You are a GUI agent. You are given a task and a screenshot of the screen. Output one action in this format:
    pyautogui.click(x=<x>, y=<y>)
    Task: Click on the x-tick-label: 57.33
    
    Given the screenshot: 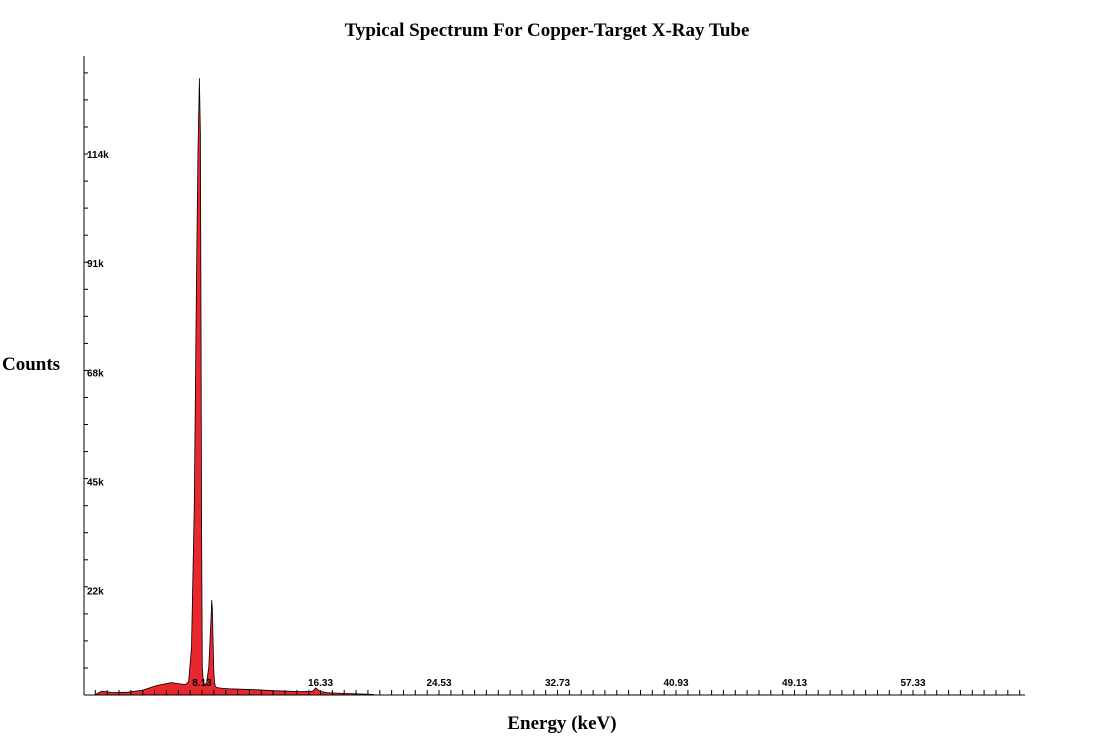 What is the action you would take?
    pyautogui.click(x=912, y=683)
    